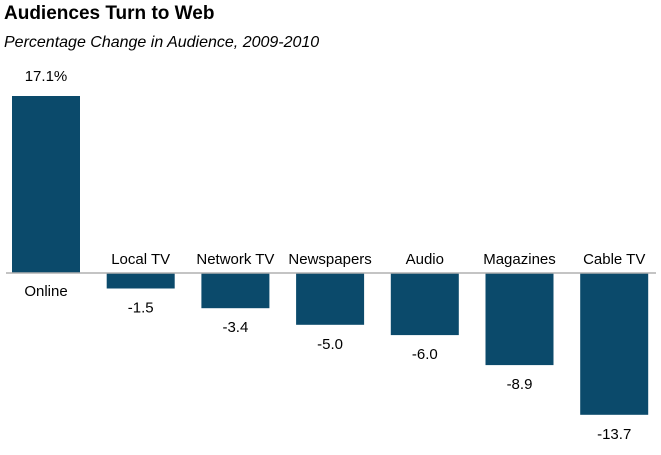 The width and height of the screenshot is (661, 455). Describe the element at coordinates (45, 291) in the screenshot. I see `category-label-online: Online` at that location.